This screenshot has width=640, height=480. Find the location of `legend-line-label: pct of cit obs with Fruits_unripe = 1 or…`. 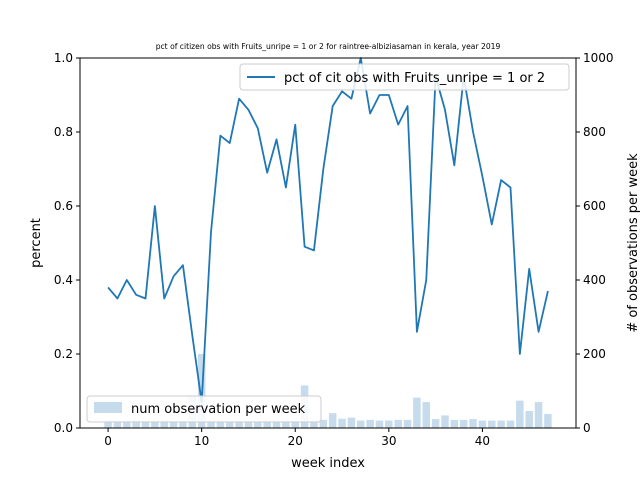

legend-line-label: pct of cit obs with Fruits_unripe = 1 or… is located at coordinates (414, 78).